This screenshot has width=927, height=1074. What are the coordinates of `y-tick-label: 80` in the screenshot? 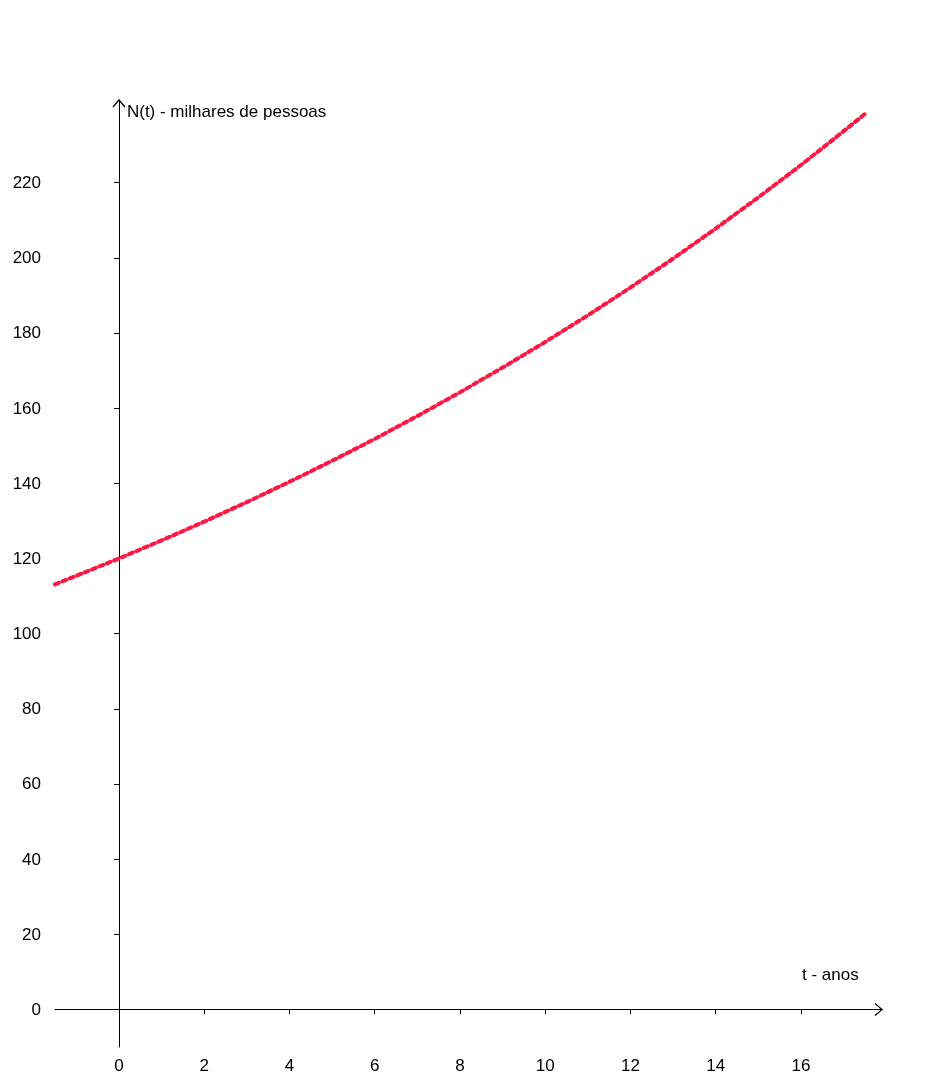 It's located at (31, 709).